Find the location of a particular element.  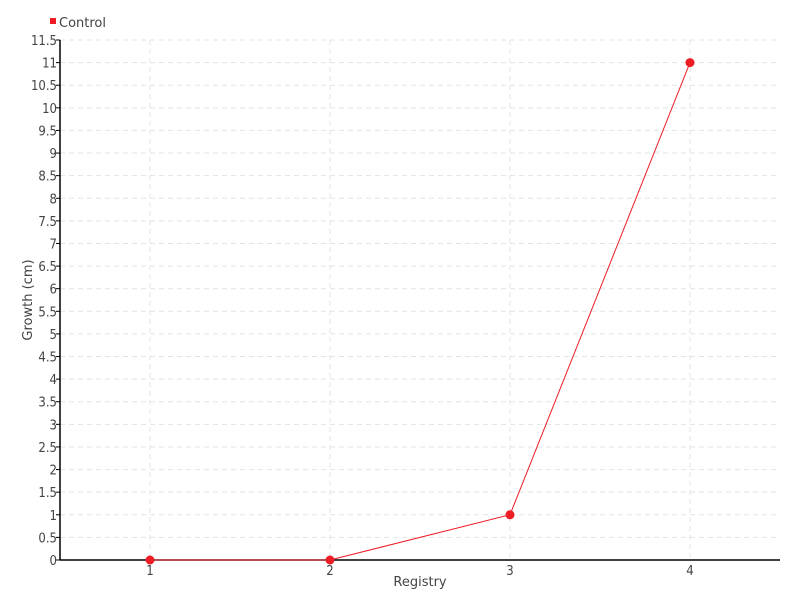

x-tick-label: 4 is located at coordinates (689, 571).